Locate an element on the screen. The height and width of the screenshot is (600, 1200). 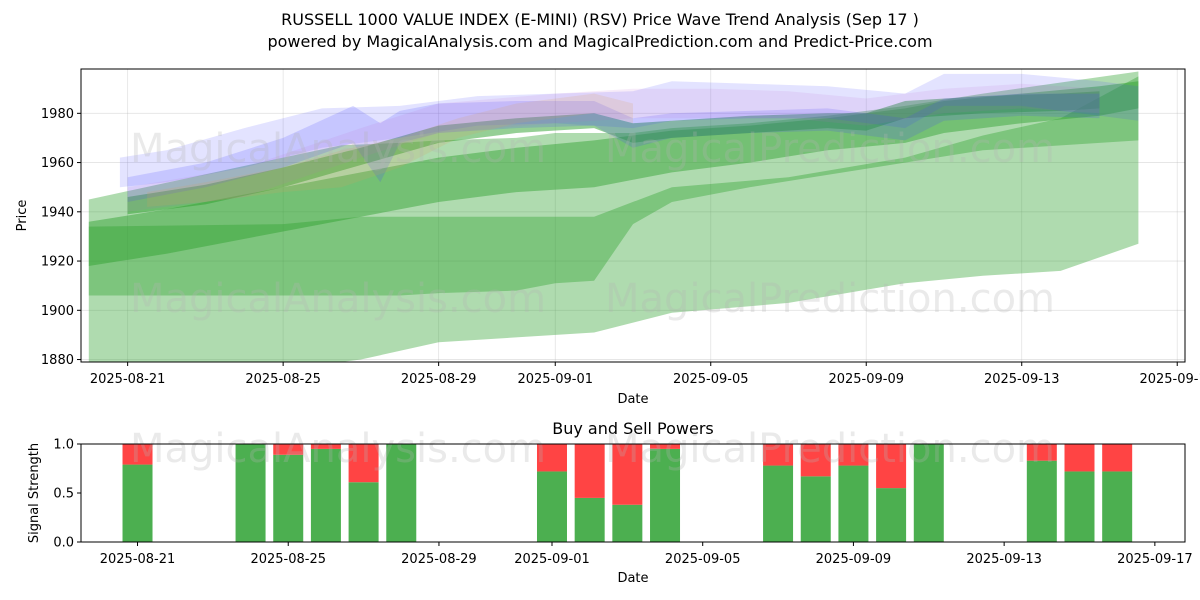
bars-title: Buy and Sell Powers is located at coordinates (633, 428).